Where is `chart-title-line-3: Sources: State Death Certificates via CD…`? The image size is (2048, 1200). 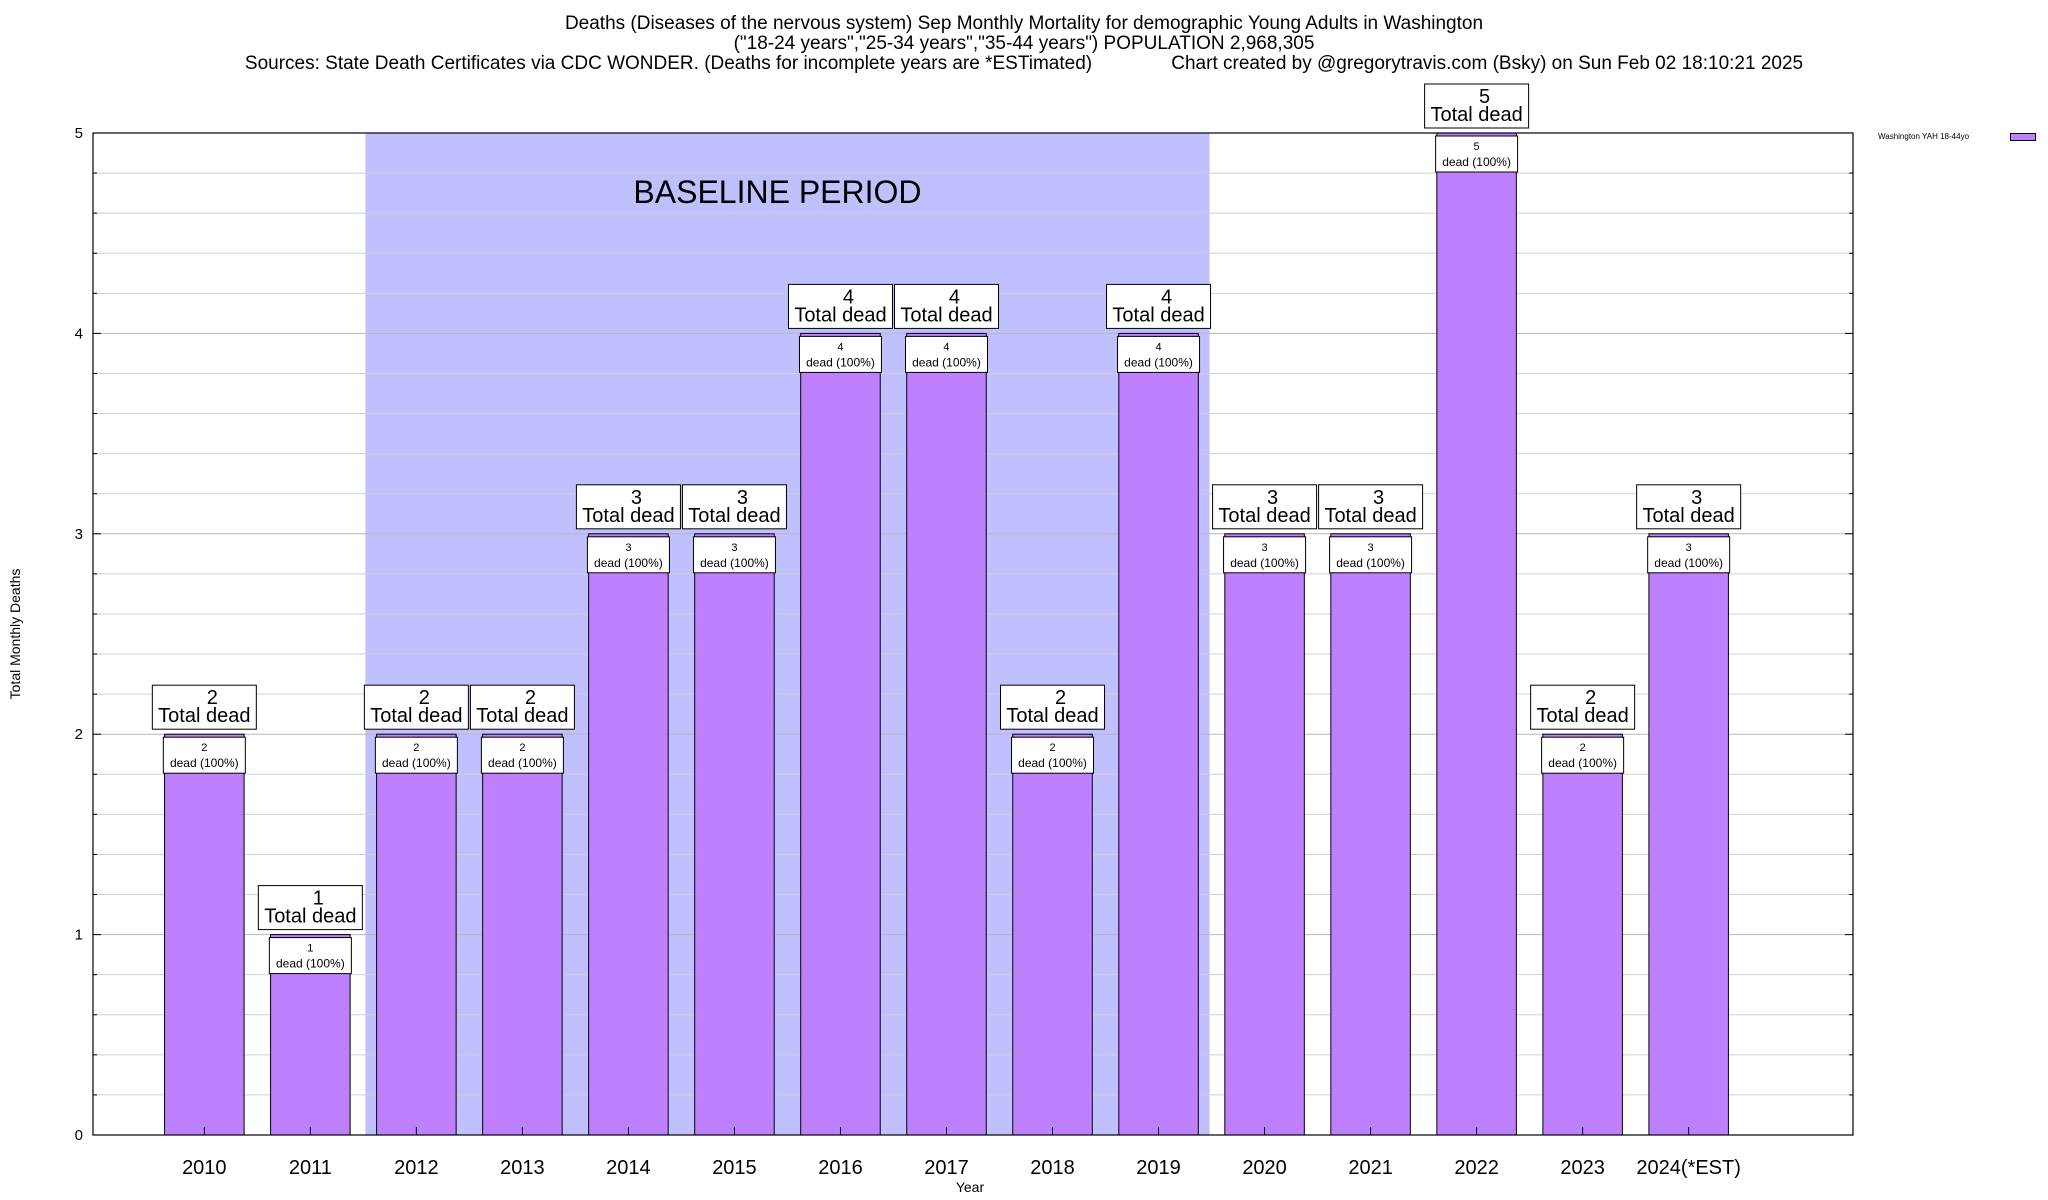 chart-title-line-3: Sources: State Death Certificates via CD… is located at coordinates (1024, 63).